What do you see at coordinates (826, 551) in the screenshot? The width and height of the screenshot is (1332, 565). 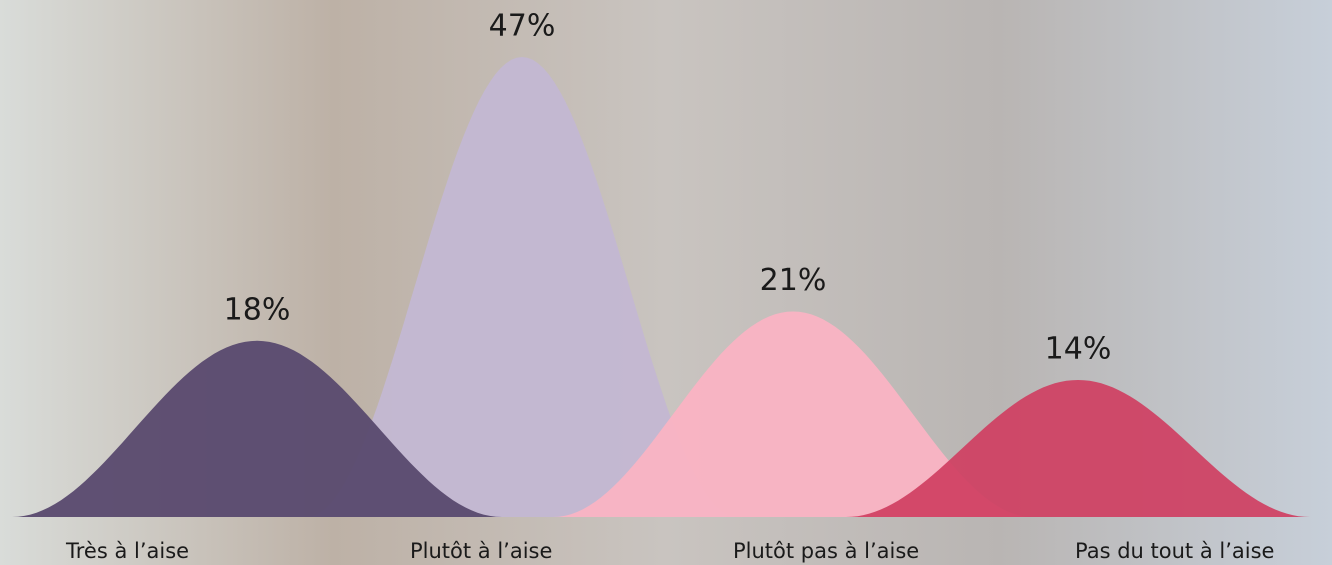 I see `category-label: Plutôt pas à l’aise` at bounding box center [826, 551].